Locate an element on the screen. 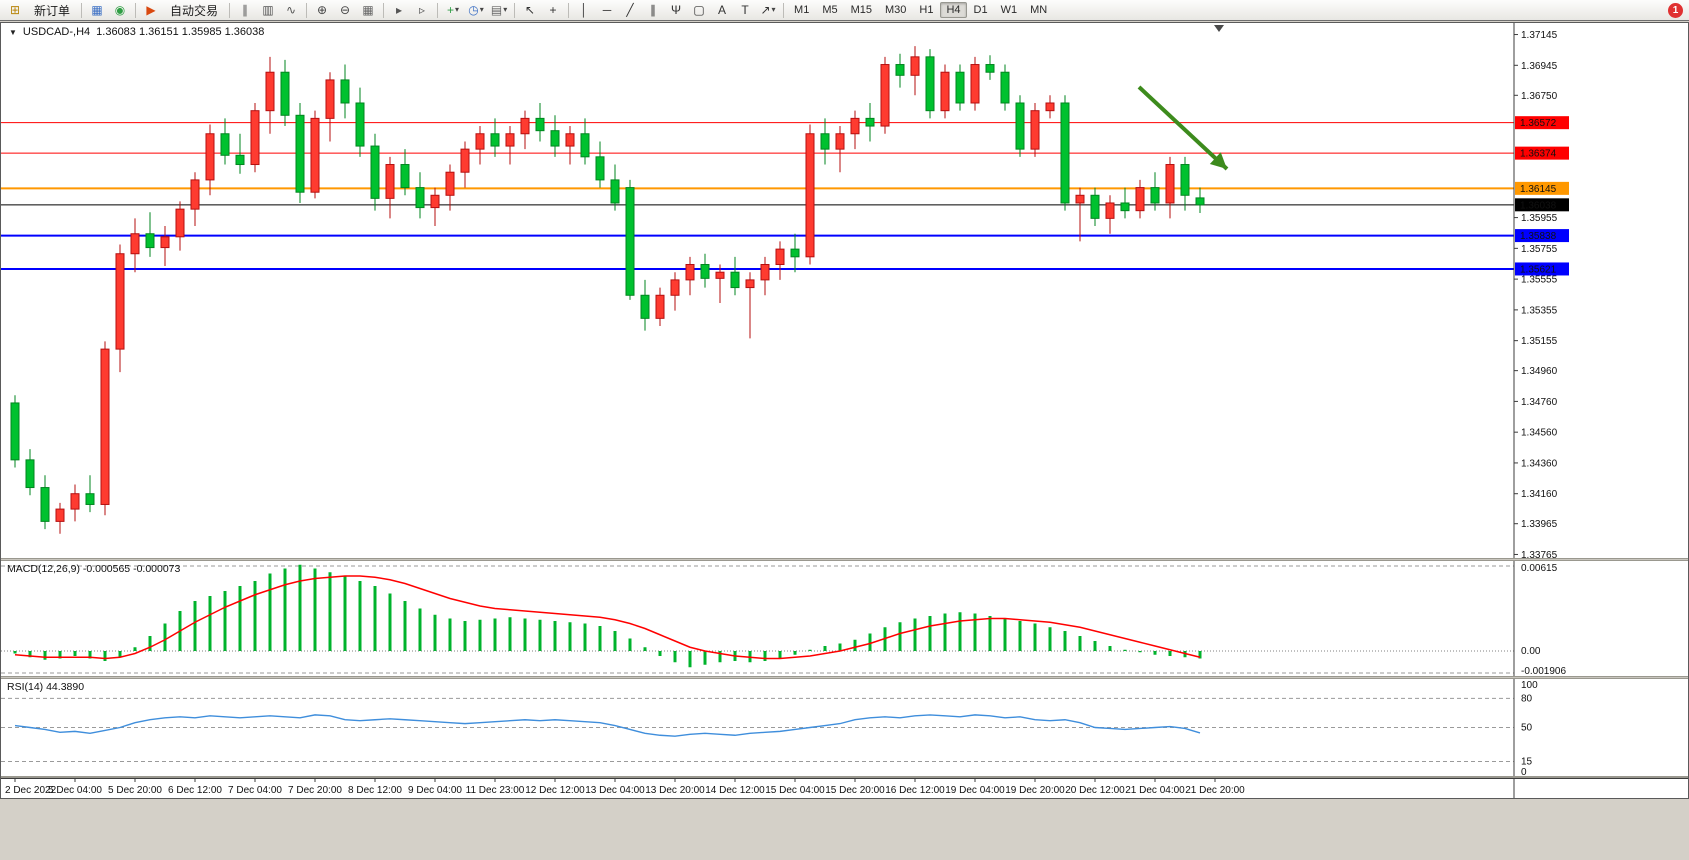  macd-histogram is located at coordinates (607, 616).